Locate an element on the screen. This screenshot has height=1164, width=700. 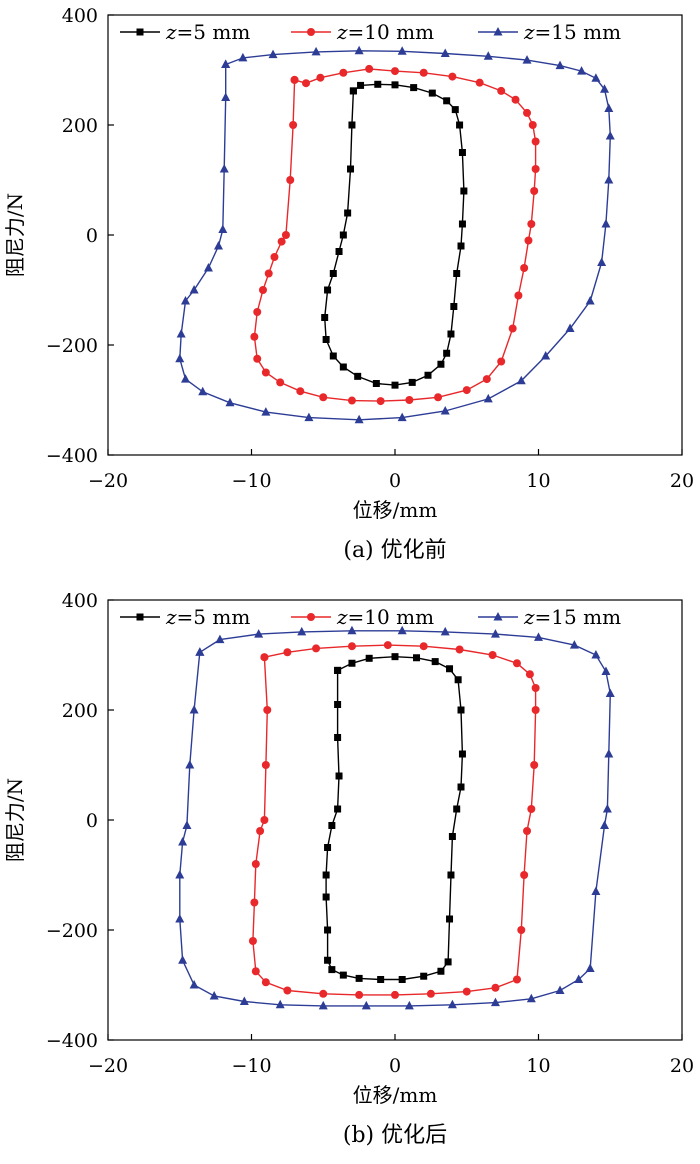
legend-label-value: =15 mm is located at coordinates (578, 617).